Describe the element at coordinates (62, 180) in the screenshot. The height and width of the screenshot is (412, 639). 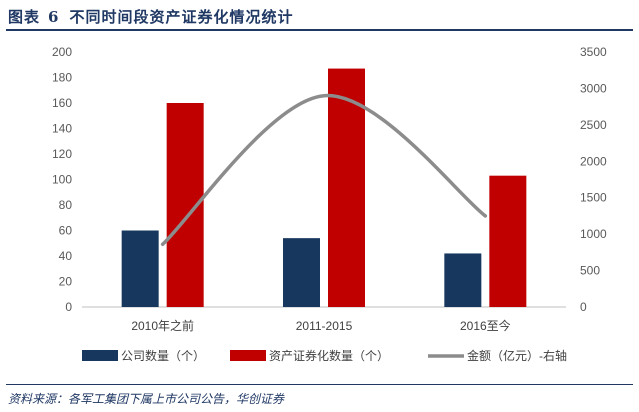
I see `y-left-tick-label: 100` at that location.